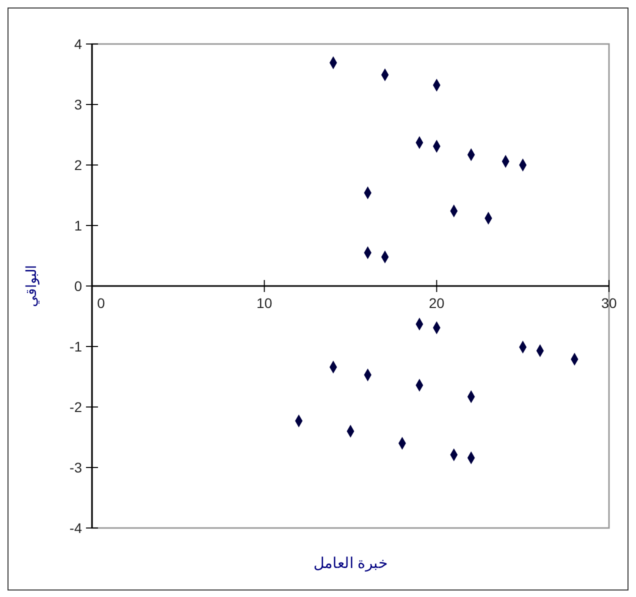 The width and height of the screenshot is (636, 597). Describe the element at coordinates (609, 303) in the screenshot. I see `x-tick-label: 30` at that location.